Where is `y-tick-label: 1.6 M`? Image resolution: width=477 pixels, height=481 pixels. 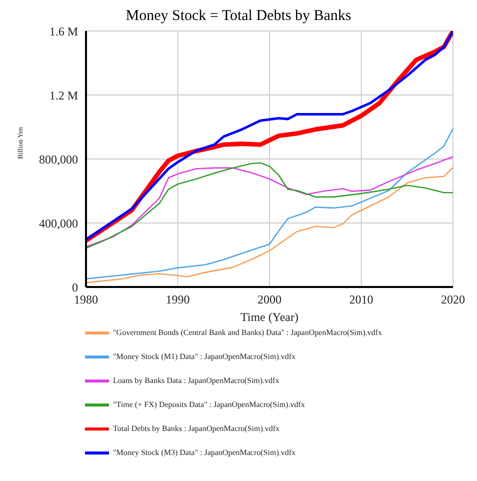 y-tick-label: 1.6 M is located at coordinates (63, 31).